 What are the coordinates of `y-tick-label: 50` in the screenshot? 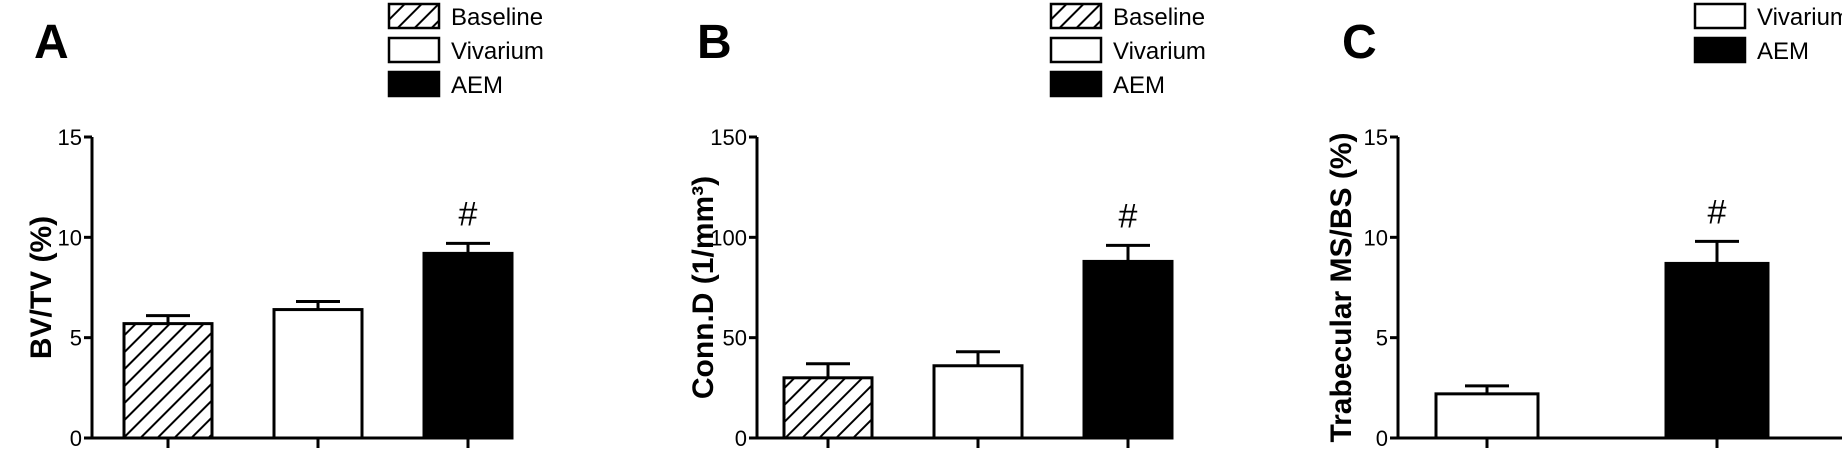 It's located at (735, 338).